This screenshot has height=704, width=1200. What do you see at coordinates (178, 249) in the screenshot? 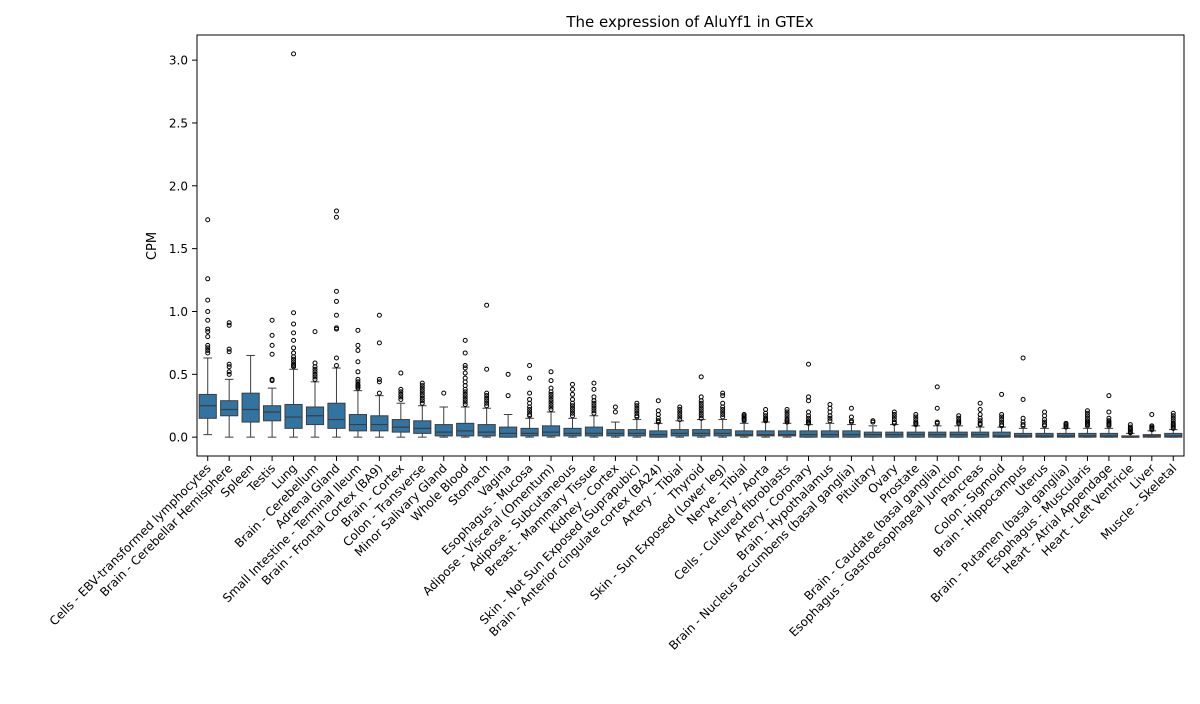
I see `y-tick-label: 1.5` at bounding box center [178, 249].